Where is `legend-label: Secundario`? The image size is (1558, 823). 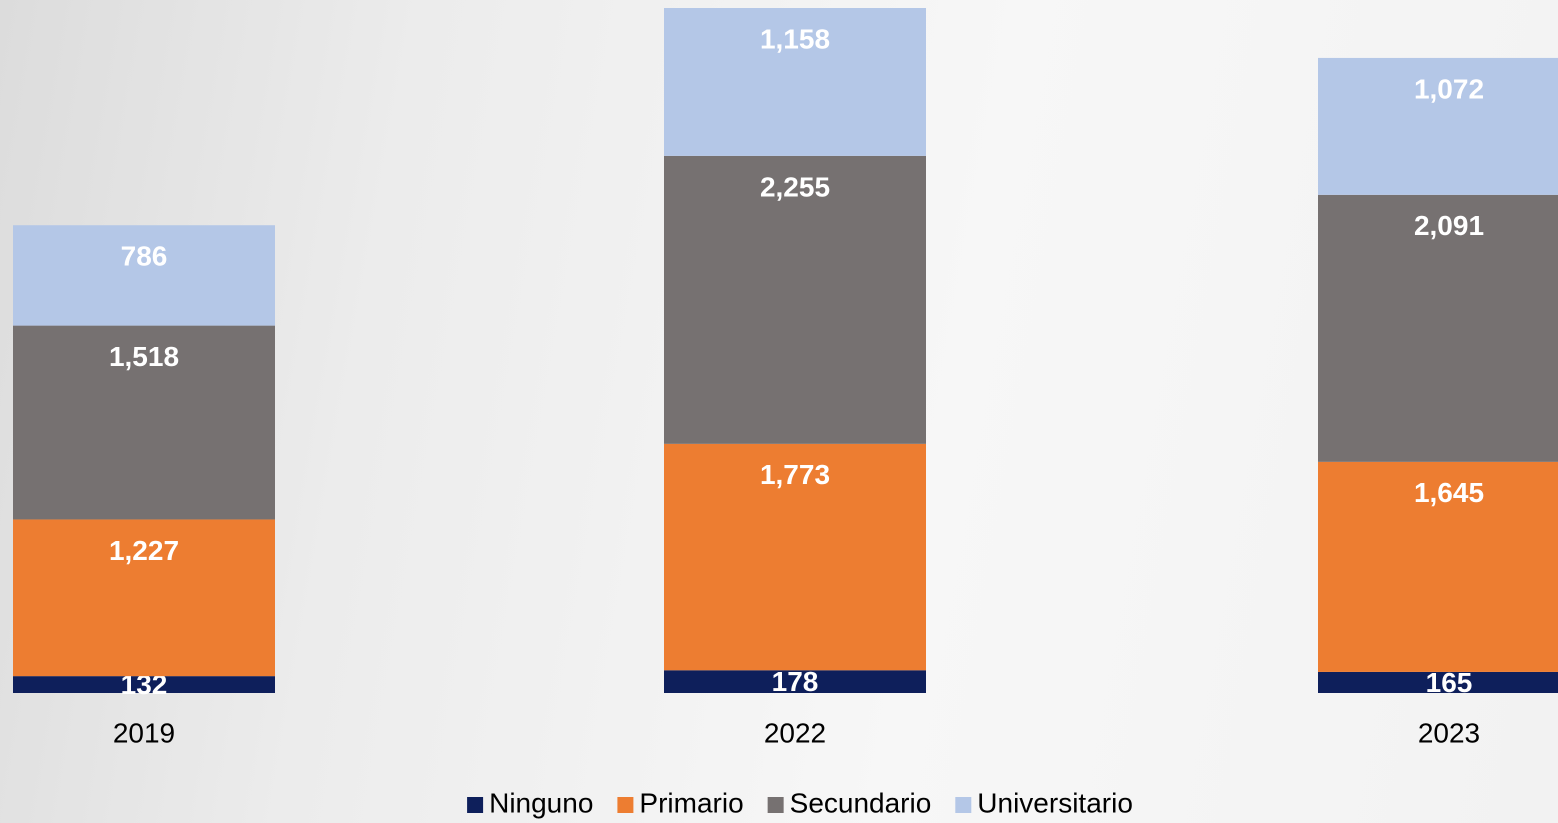 legend-label: Secundario is located at coordinates (861, 802).